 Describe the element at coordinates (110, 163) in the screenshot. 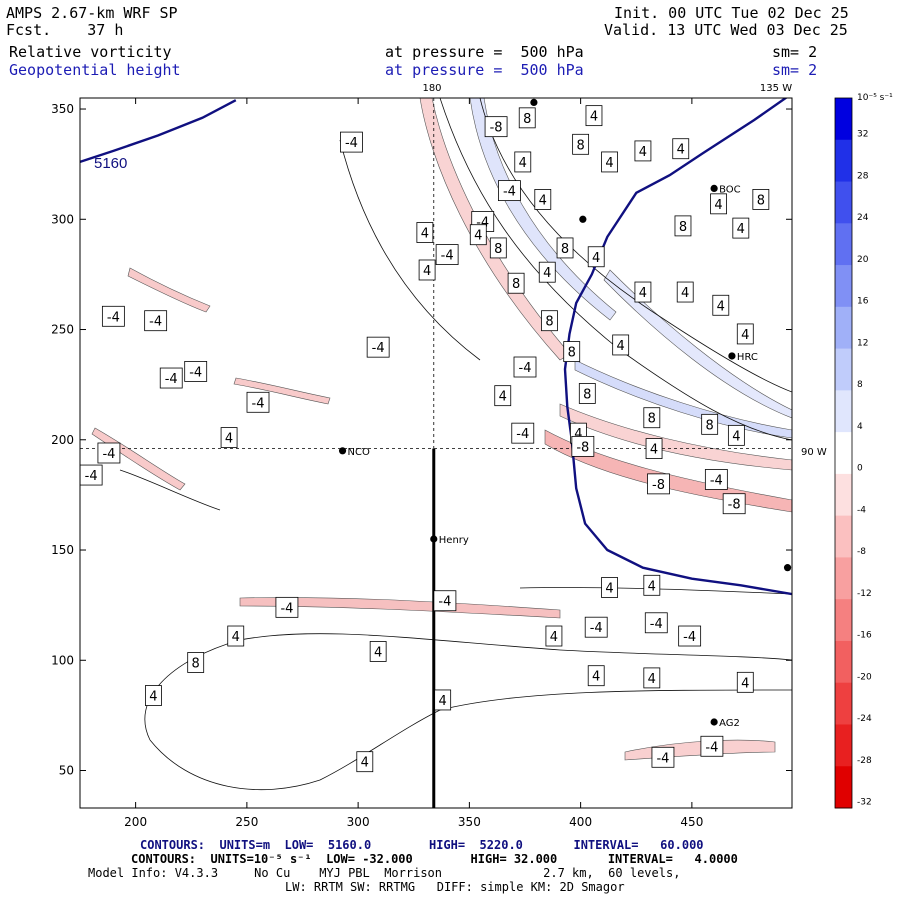

I see `height-contour-label: 5160` at that location.